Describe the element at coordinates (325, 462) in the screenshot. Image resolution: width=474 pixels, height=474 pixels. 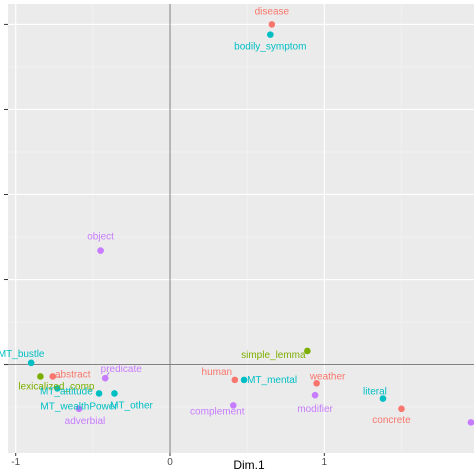
I see `x-tick-label: 1` at that location.